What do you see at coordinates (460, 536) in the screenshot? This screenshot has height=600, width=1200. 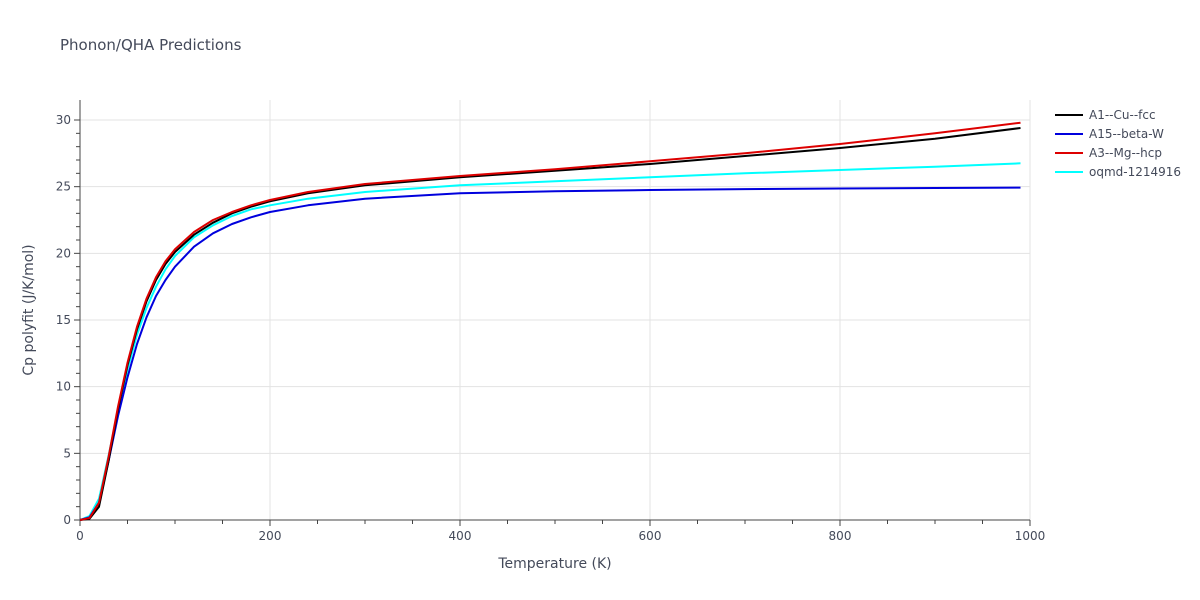 I see `x-tick-label: 400` at bounding box center [460, 536].